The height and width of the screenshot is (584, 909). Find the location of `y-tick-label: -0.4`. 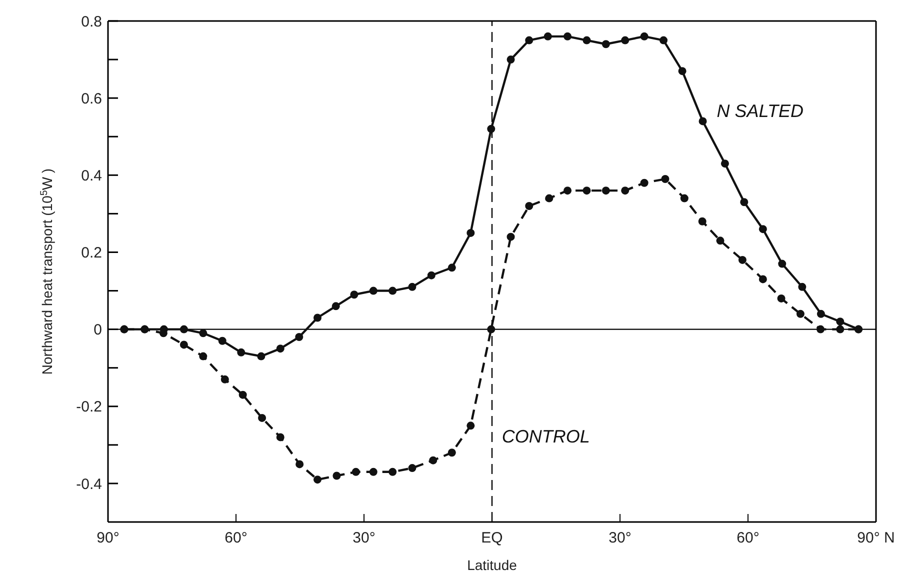

y-tick-label: -0.4 is located at coordinates (89, 484).